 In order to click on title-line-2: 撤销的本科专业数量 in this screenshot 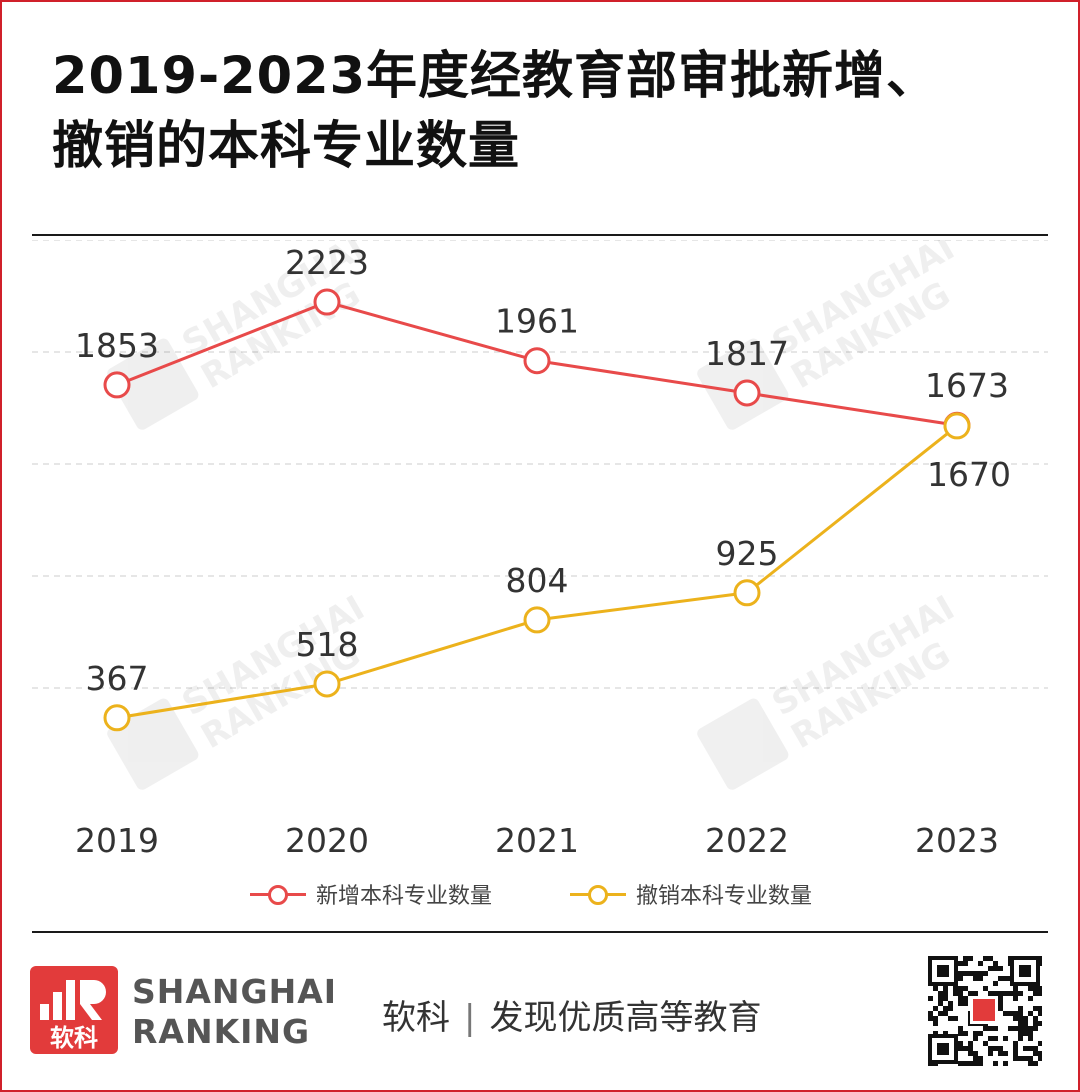, I will do `click(286, 146)`.